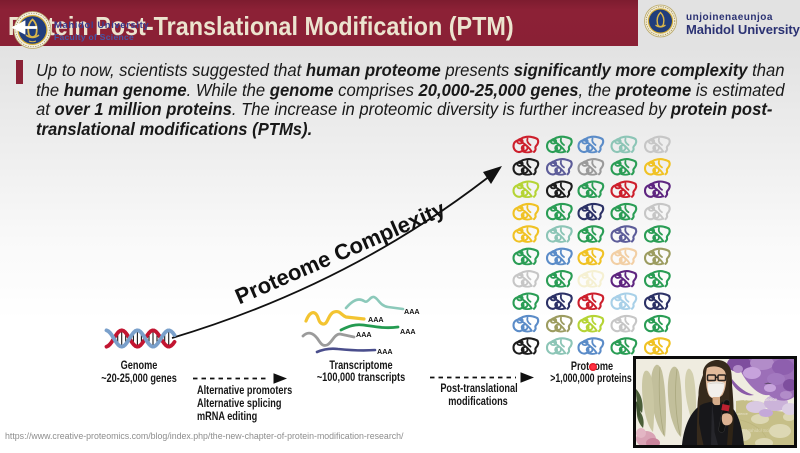 This screenshot has width=800, height=453. Describe the element at coordinates (340, 252) in the screenshot. I see `svg-text: Proteome Complexity` at that location.